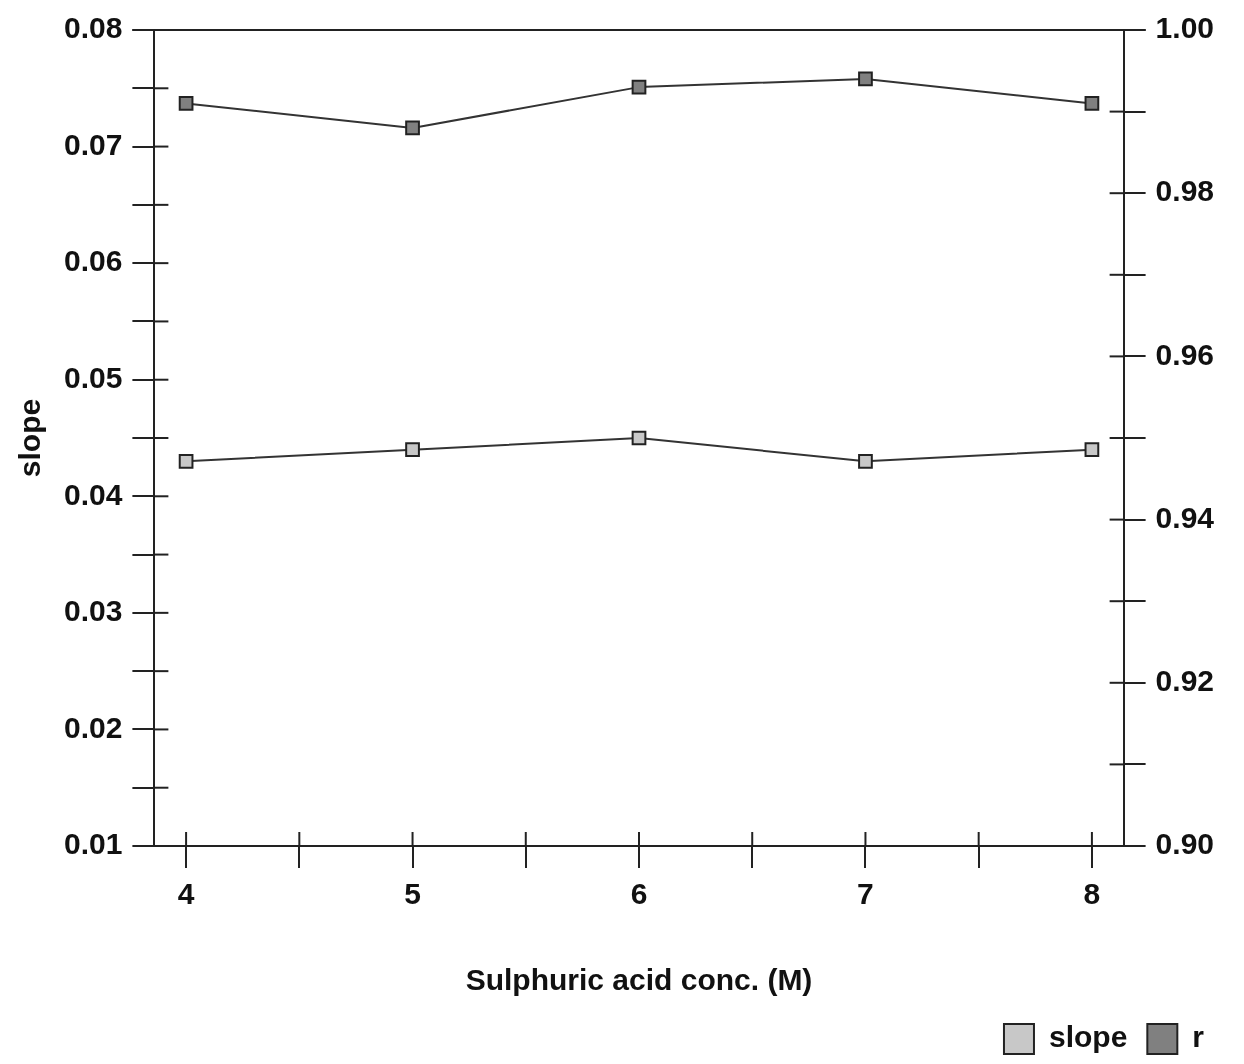 This screenshot has height=1064, width=1244. What do you see at coordinates (412, 894) in the screenshot?
I see `x-tick-label: 5` at bounding box center [412, 894].